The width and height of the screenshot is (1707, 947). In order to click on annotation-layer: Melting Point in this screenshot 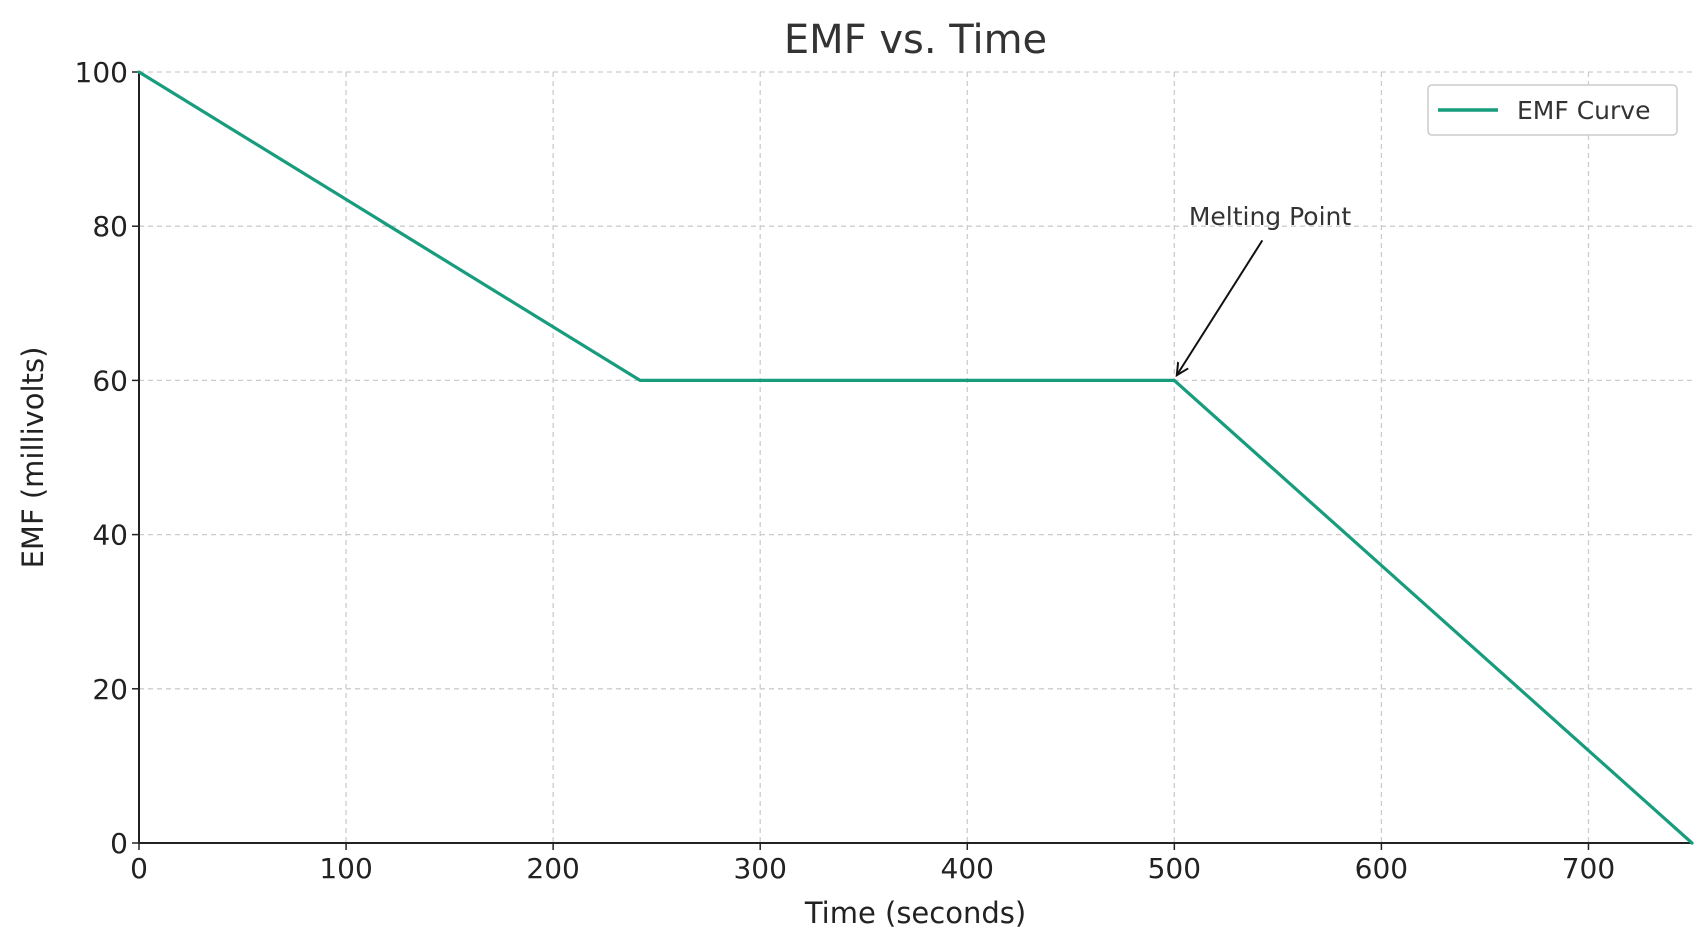, I will do `click(1264, 288)`.